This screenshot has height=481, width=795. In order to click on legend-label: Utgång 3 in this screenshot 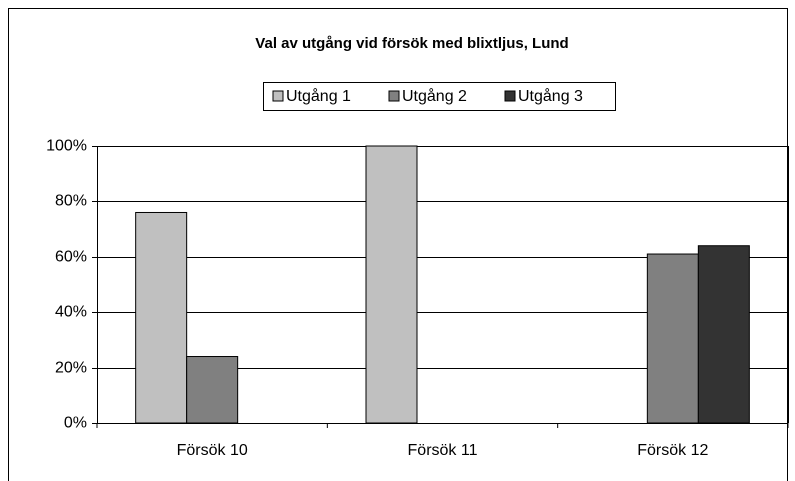, I will do `click(550, 96)`.